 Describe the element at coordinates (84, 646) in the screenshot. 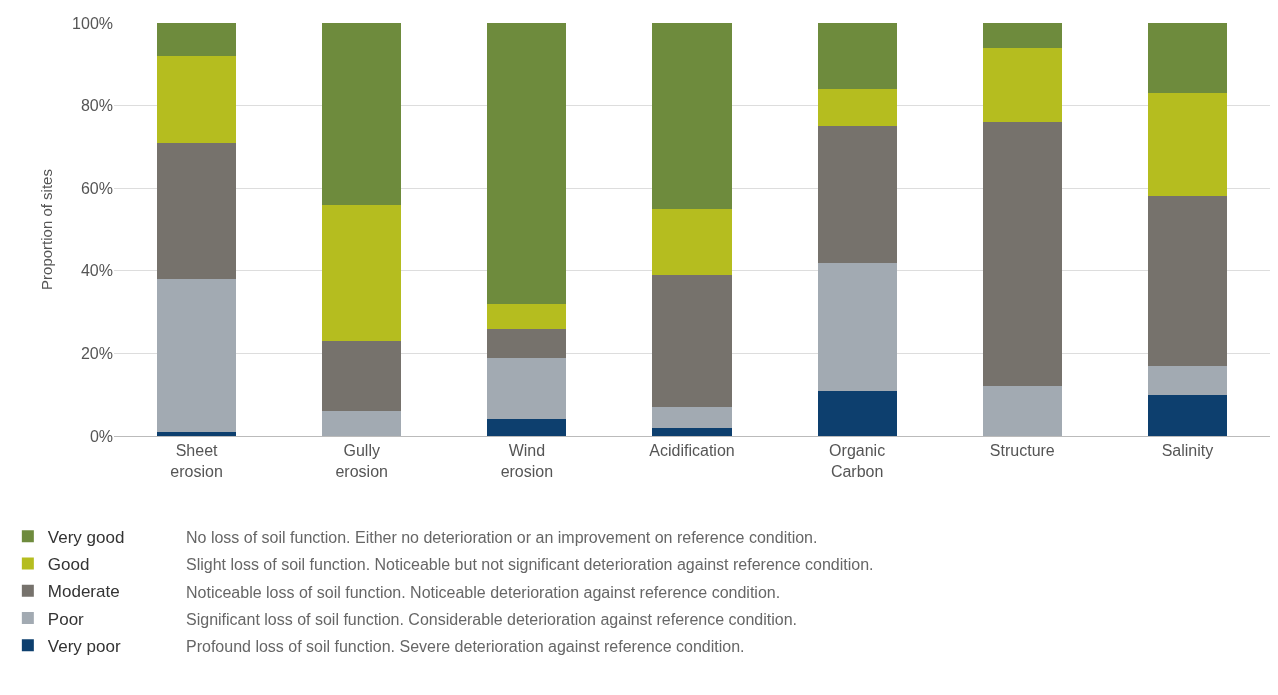

I see `legend-label: Very poor` at that location.